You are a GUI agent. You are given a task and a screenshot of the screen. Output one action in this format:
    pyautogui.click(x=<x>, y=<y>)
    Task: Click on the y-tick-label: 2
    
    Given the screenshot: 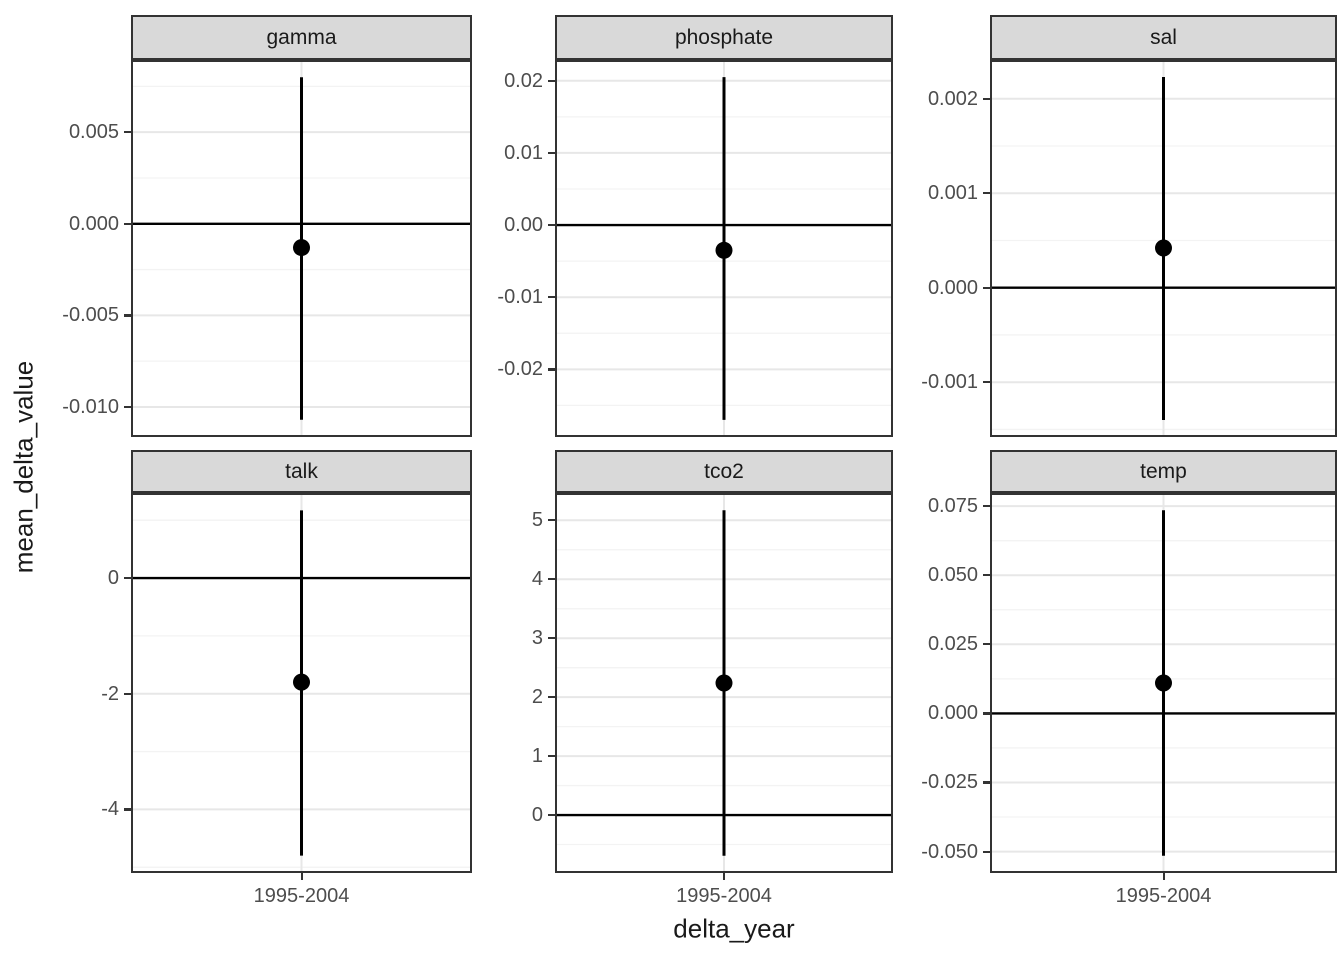 What is the action you would take?
    pyautogui.click(x=537, y=697)
    